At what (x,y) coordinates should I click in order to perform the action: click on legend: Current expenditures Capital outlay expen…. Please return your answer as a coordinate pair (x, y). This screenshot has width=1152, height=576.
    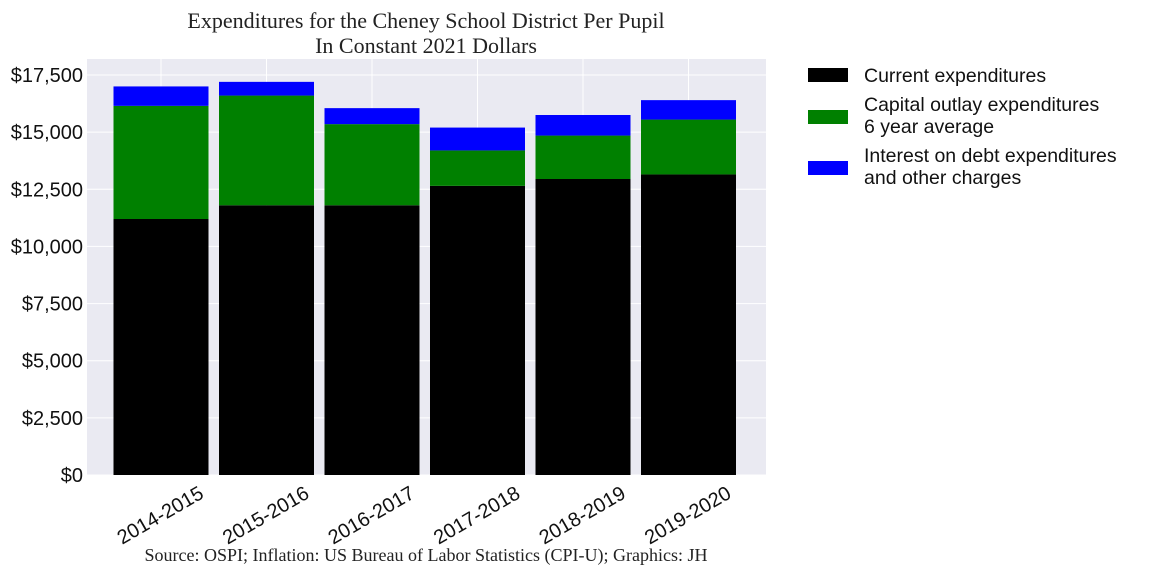
    Looking at the image, I should click on (962, 127).